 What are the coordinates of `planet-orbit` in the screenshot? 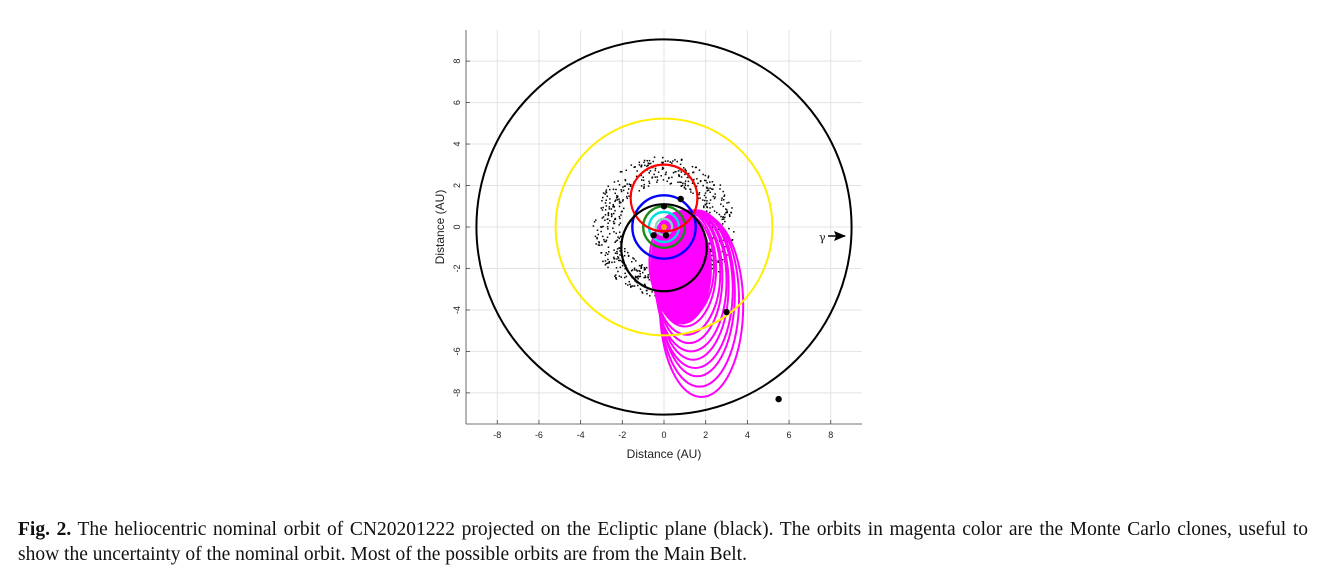 It's located at (664, 227).